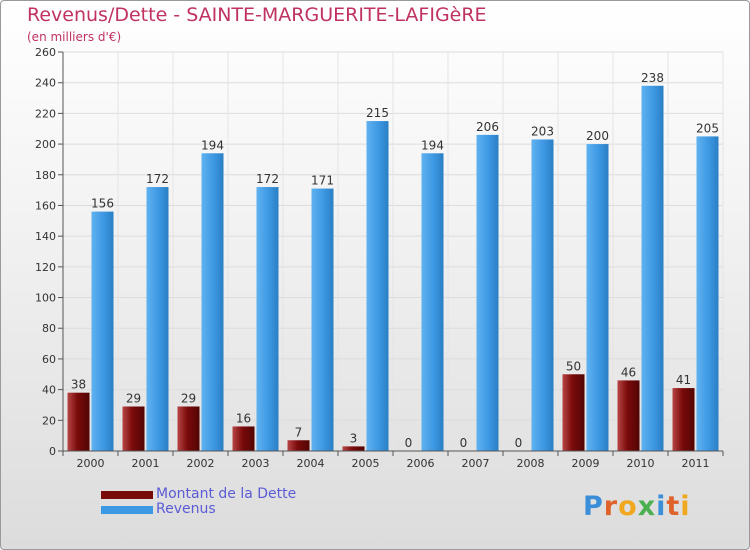 The height and width of the screenshot is (550, 750). I want to click on legend-item-dette: Montant de la Dette, so click(198, 494).